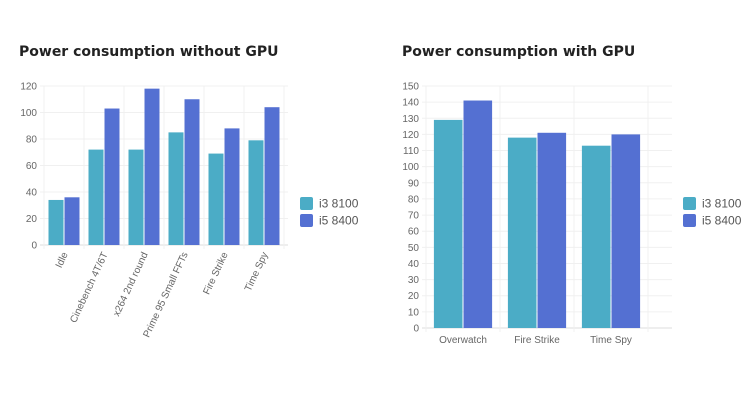 Image resolution: width=750 pixels, height=400 pixels. I want to click on chart-1-title: Power consumption without GPU, so click(149, 52).